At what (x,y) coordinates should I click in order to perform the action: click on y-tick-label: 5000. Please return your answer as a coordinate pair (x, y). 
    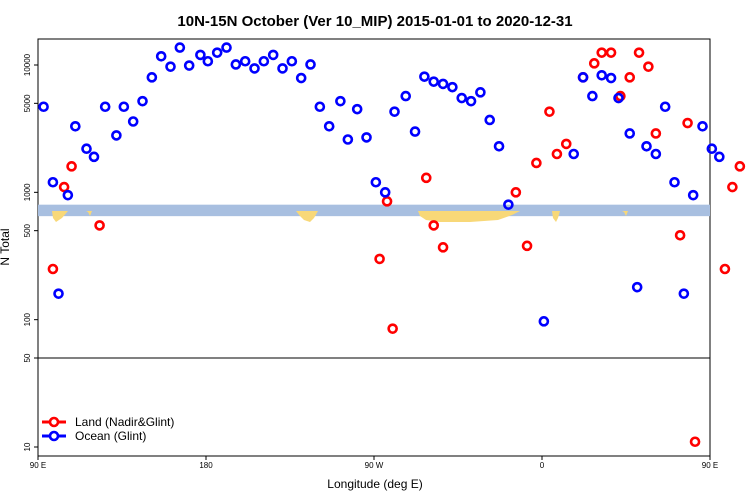
    Looking at the image, I should click on (27, 103).